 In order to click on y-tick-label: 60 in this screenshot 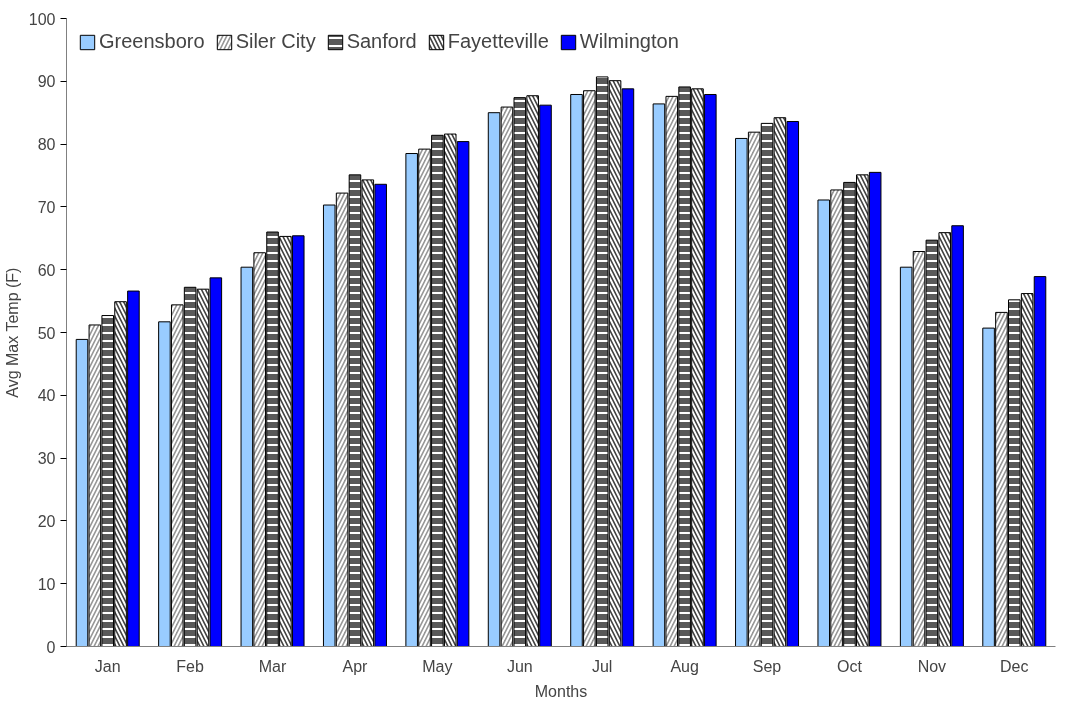, I will do `click(46, 270)`.